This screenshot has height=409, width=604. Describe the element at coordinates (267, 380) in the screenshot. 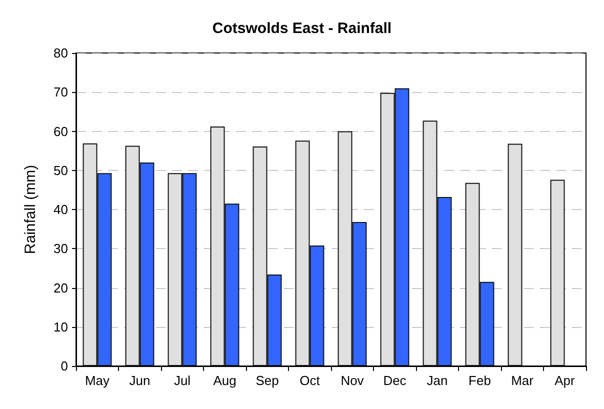

I see `x-tick-label: Sep` at that location.